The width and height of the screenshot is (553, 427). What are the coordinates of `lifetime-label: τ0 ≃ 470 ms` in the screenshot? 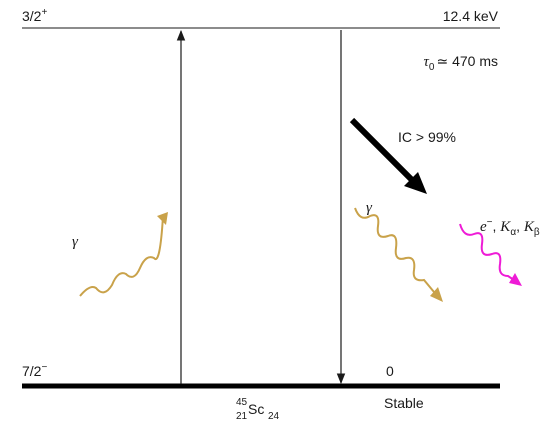 It's located at (461, 63).